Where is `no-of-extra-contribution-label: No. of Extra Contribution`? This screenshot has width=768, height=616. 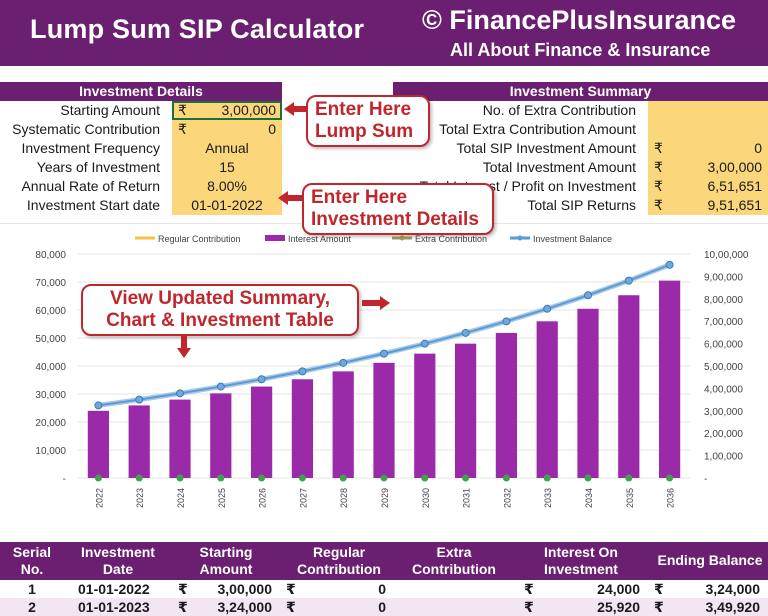
no-of-extra-contribution-label: No. of Extra Contribution is located at coordinates (559, 110).